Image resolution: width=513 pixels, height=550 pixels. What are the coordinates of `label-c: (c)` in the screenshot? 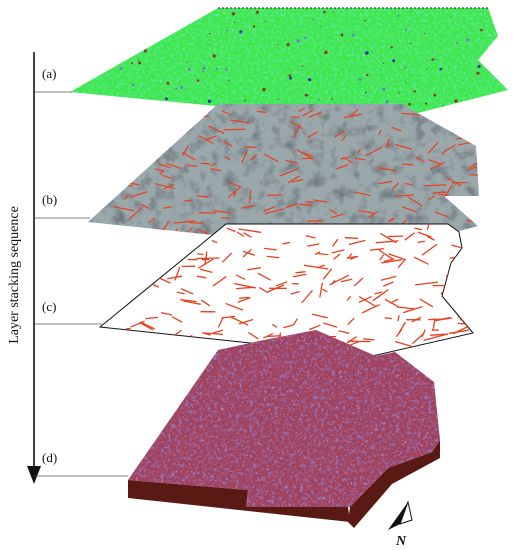 It's located at (49, 306).